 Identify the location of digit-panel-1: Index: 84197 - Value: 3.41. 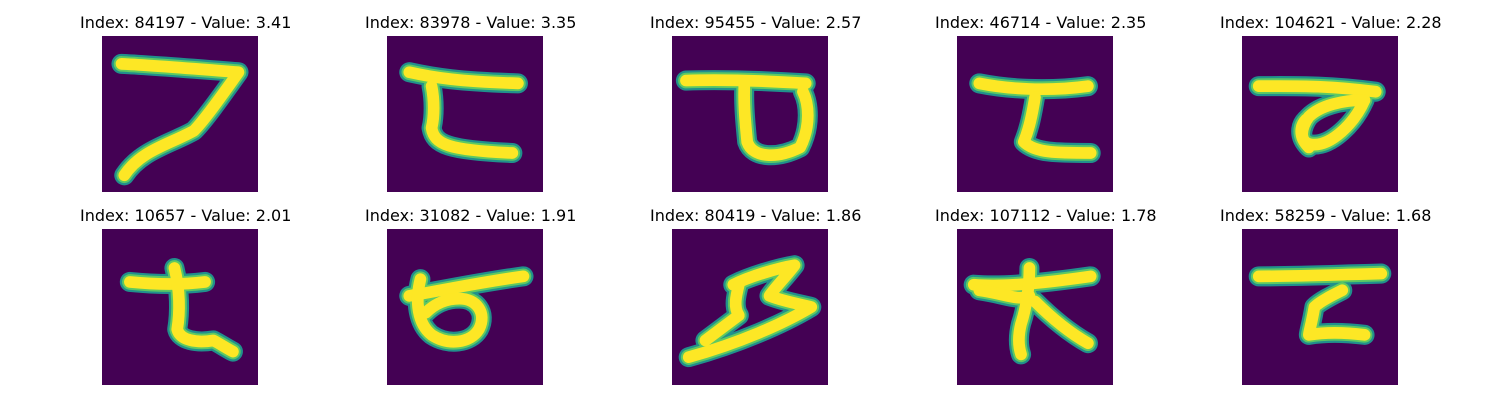
(186, 108).